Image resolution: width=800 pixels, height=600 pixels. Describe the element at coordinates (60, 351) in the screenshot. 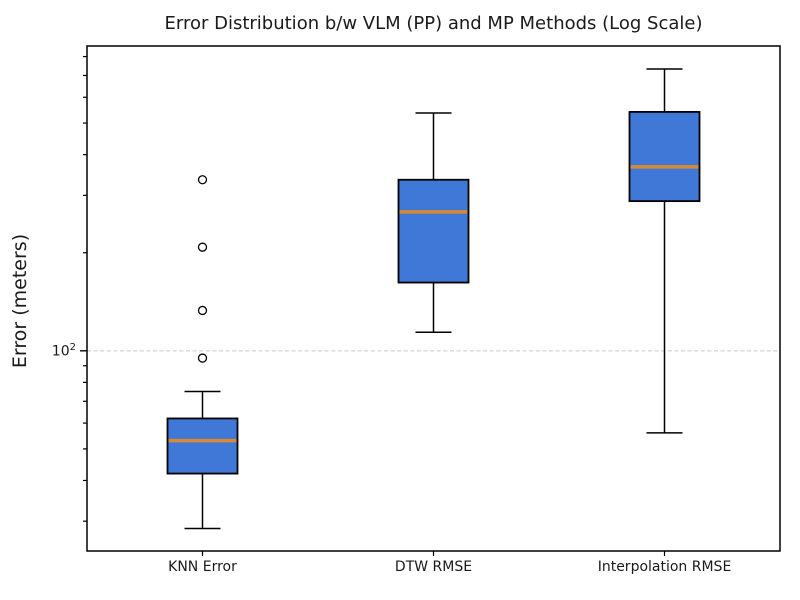

I see `y-tick-base: 10` at that location.